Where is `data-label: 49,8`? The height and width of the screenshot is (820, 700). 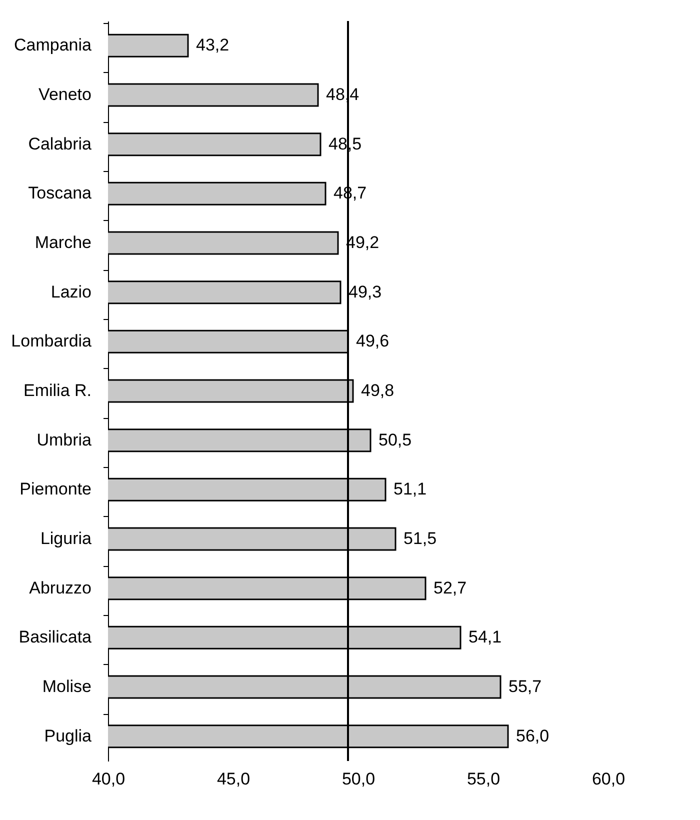
data-label: 49,8 is located at coordinates (377, 390).